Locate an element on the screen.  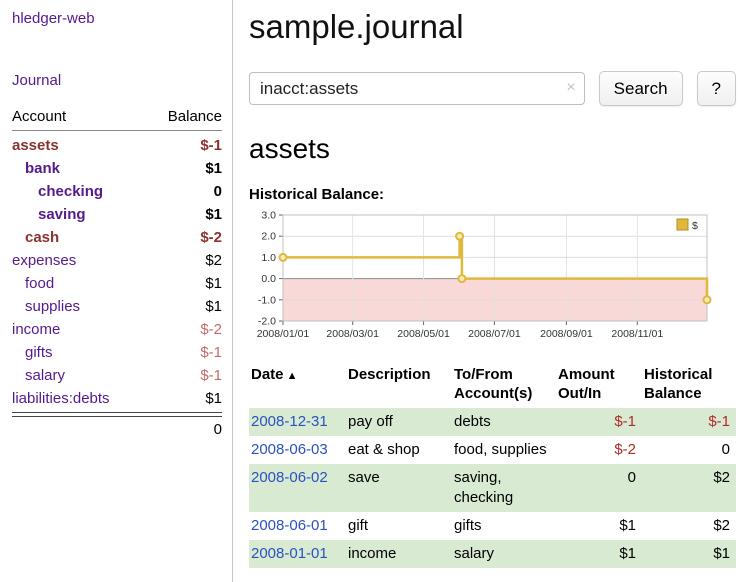
transaction-balance: $1 is located at coordinates (721, 553).